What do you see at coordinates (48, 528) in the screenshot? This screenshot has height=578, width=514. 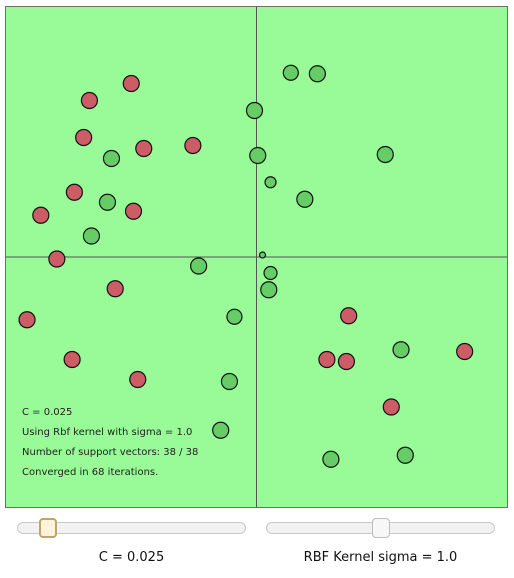 I see `c-slider-thumb` at bounding box center [48, 528].